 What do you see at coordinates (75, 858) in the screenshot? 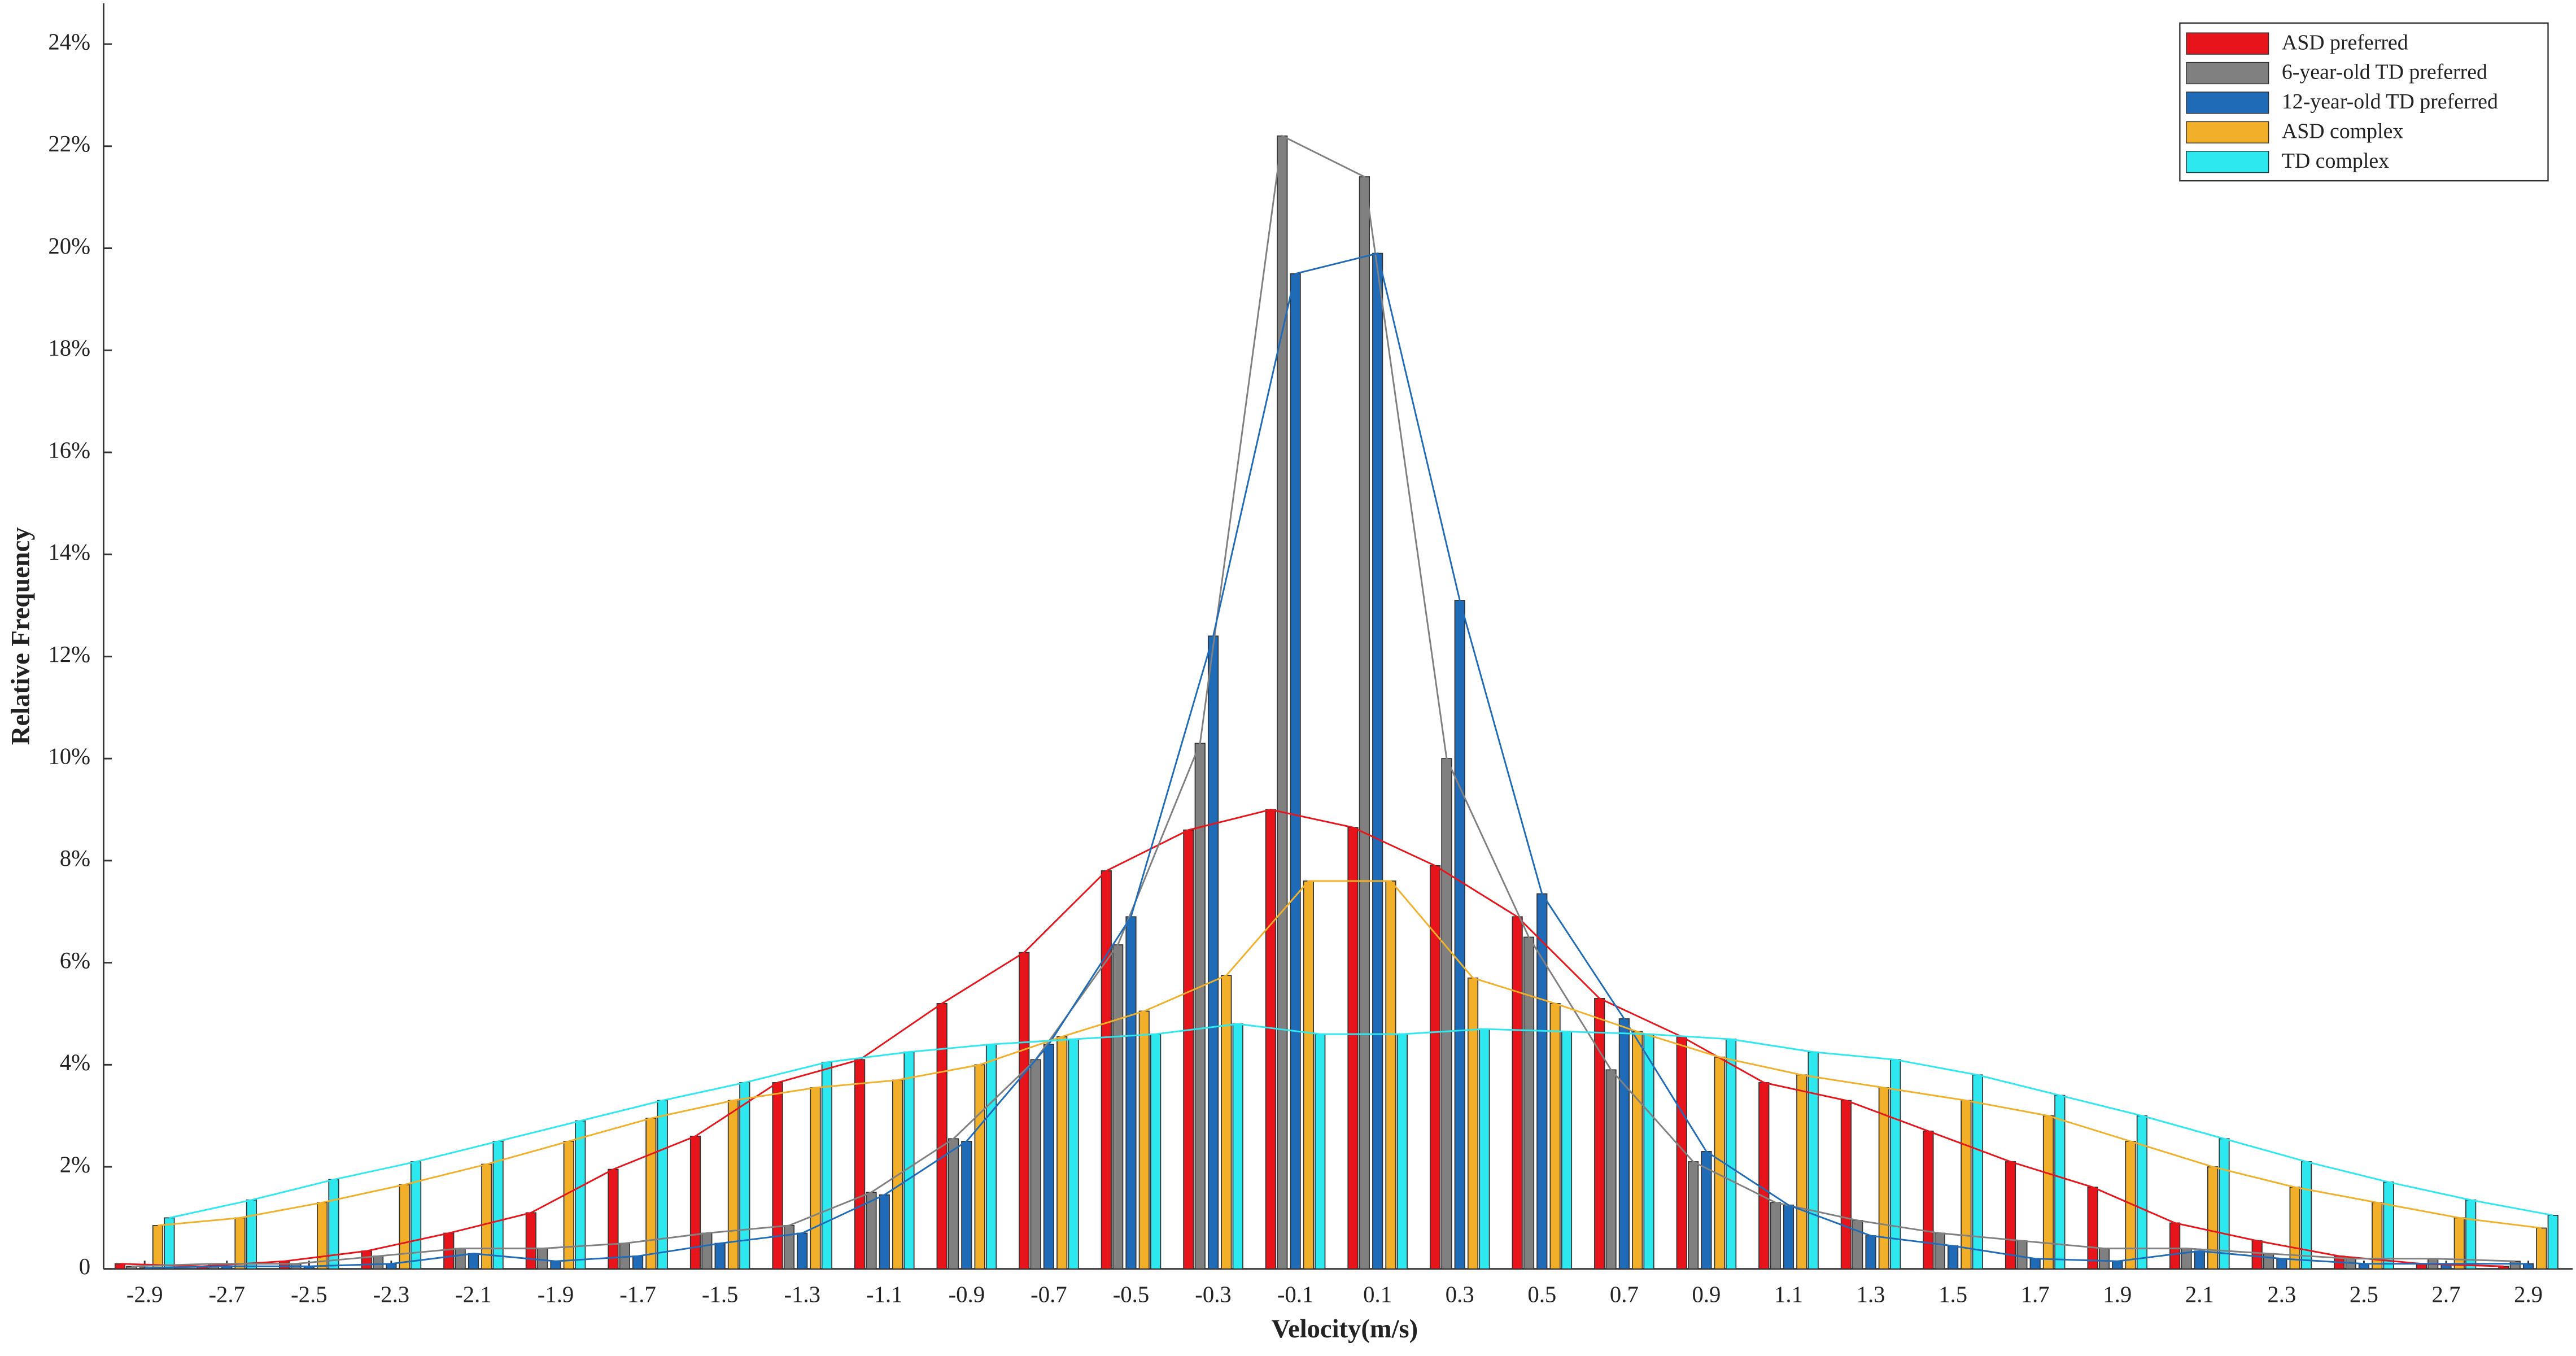
I see `y-tick-label: 8%` at bounding box center [75, 858].